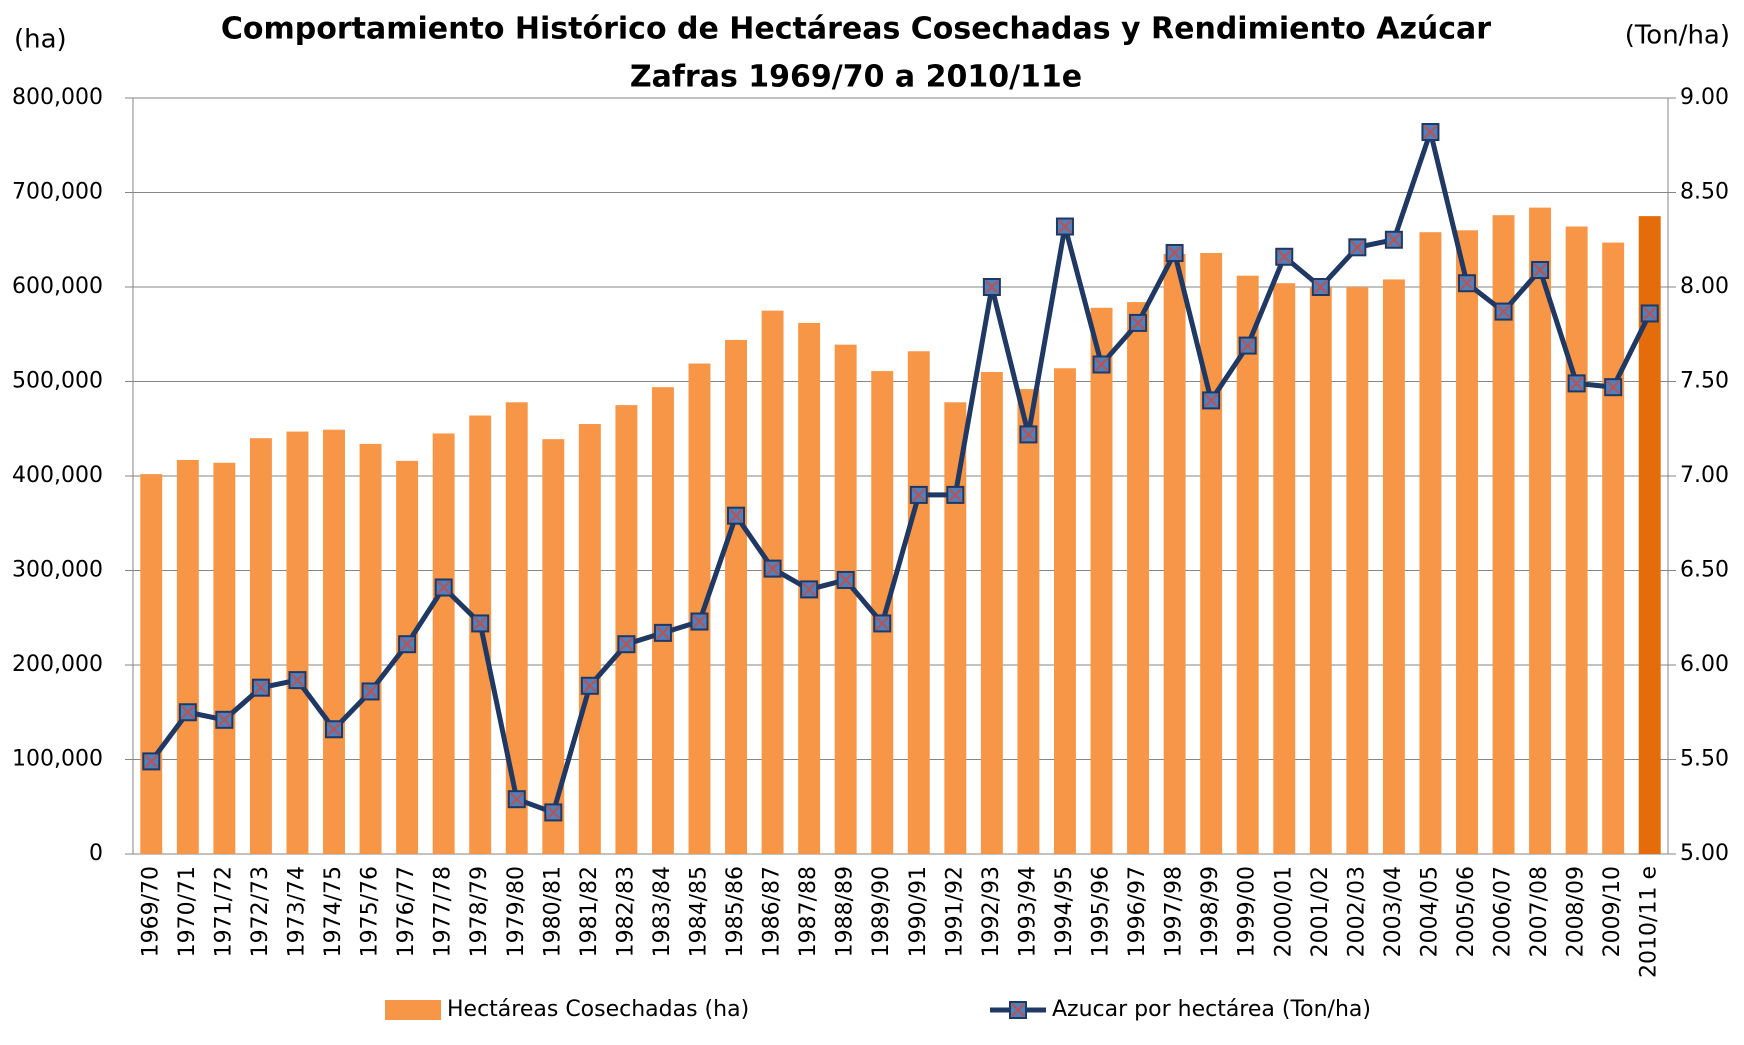 The height and width of the screenshot is (1045, 1744). What do you see at coordinates (1101, 911) in the screenshot?
I see `x-tick-label: 1995/96` at bounding box center [1101, 911].